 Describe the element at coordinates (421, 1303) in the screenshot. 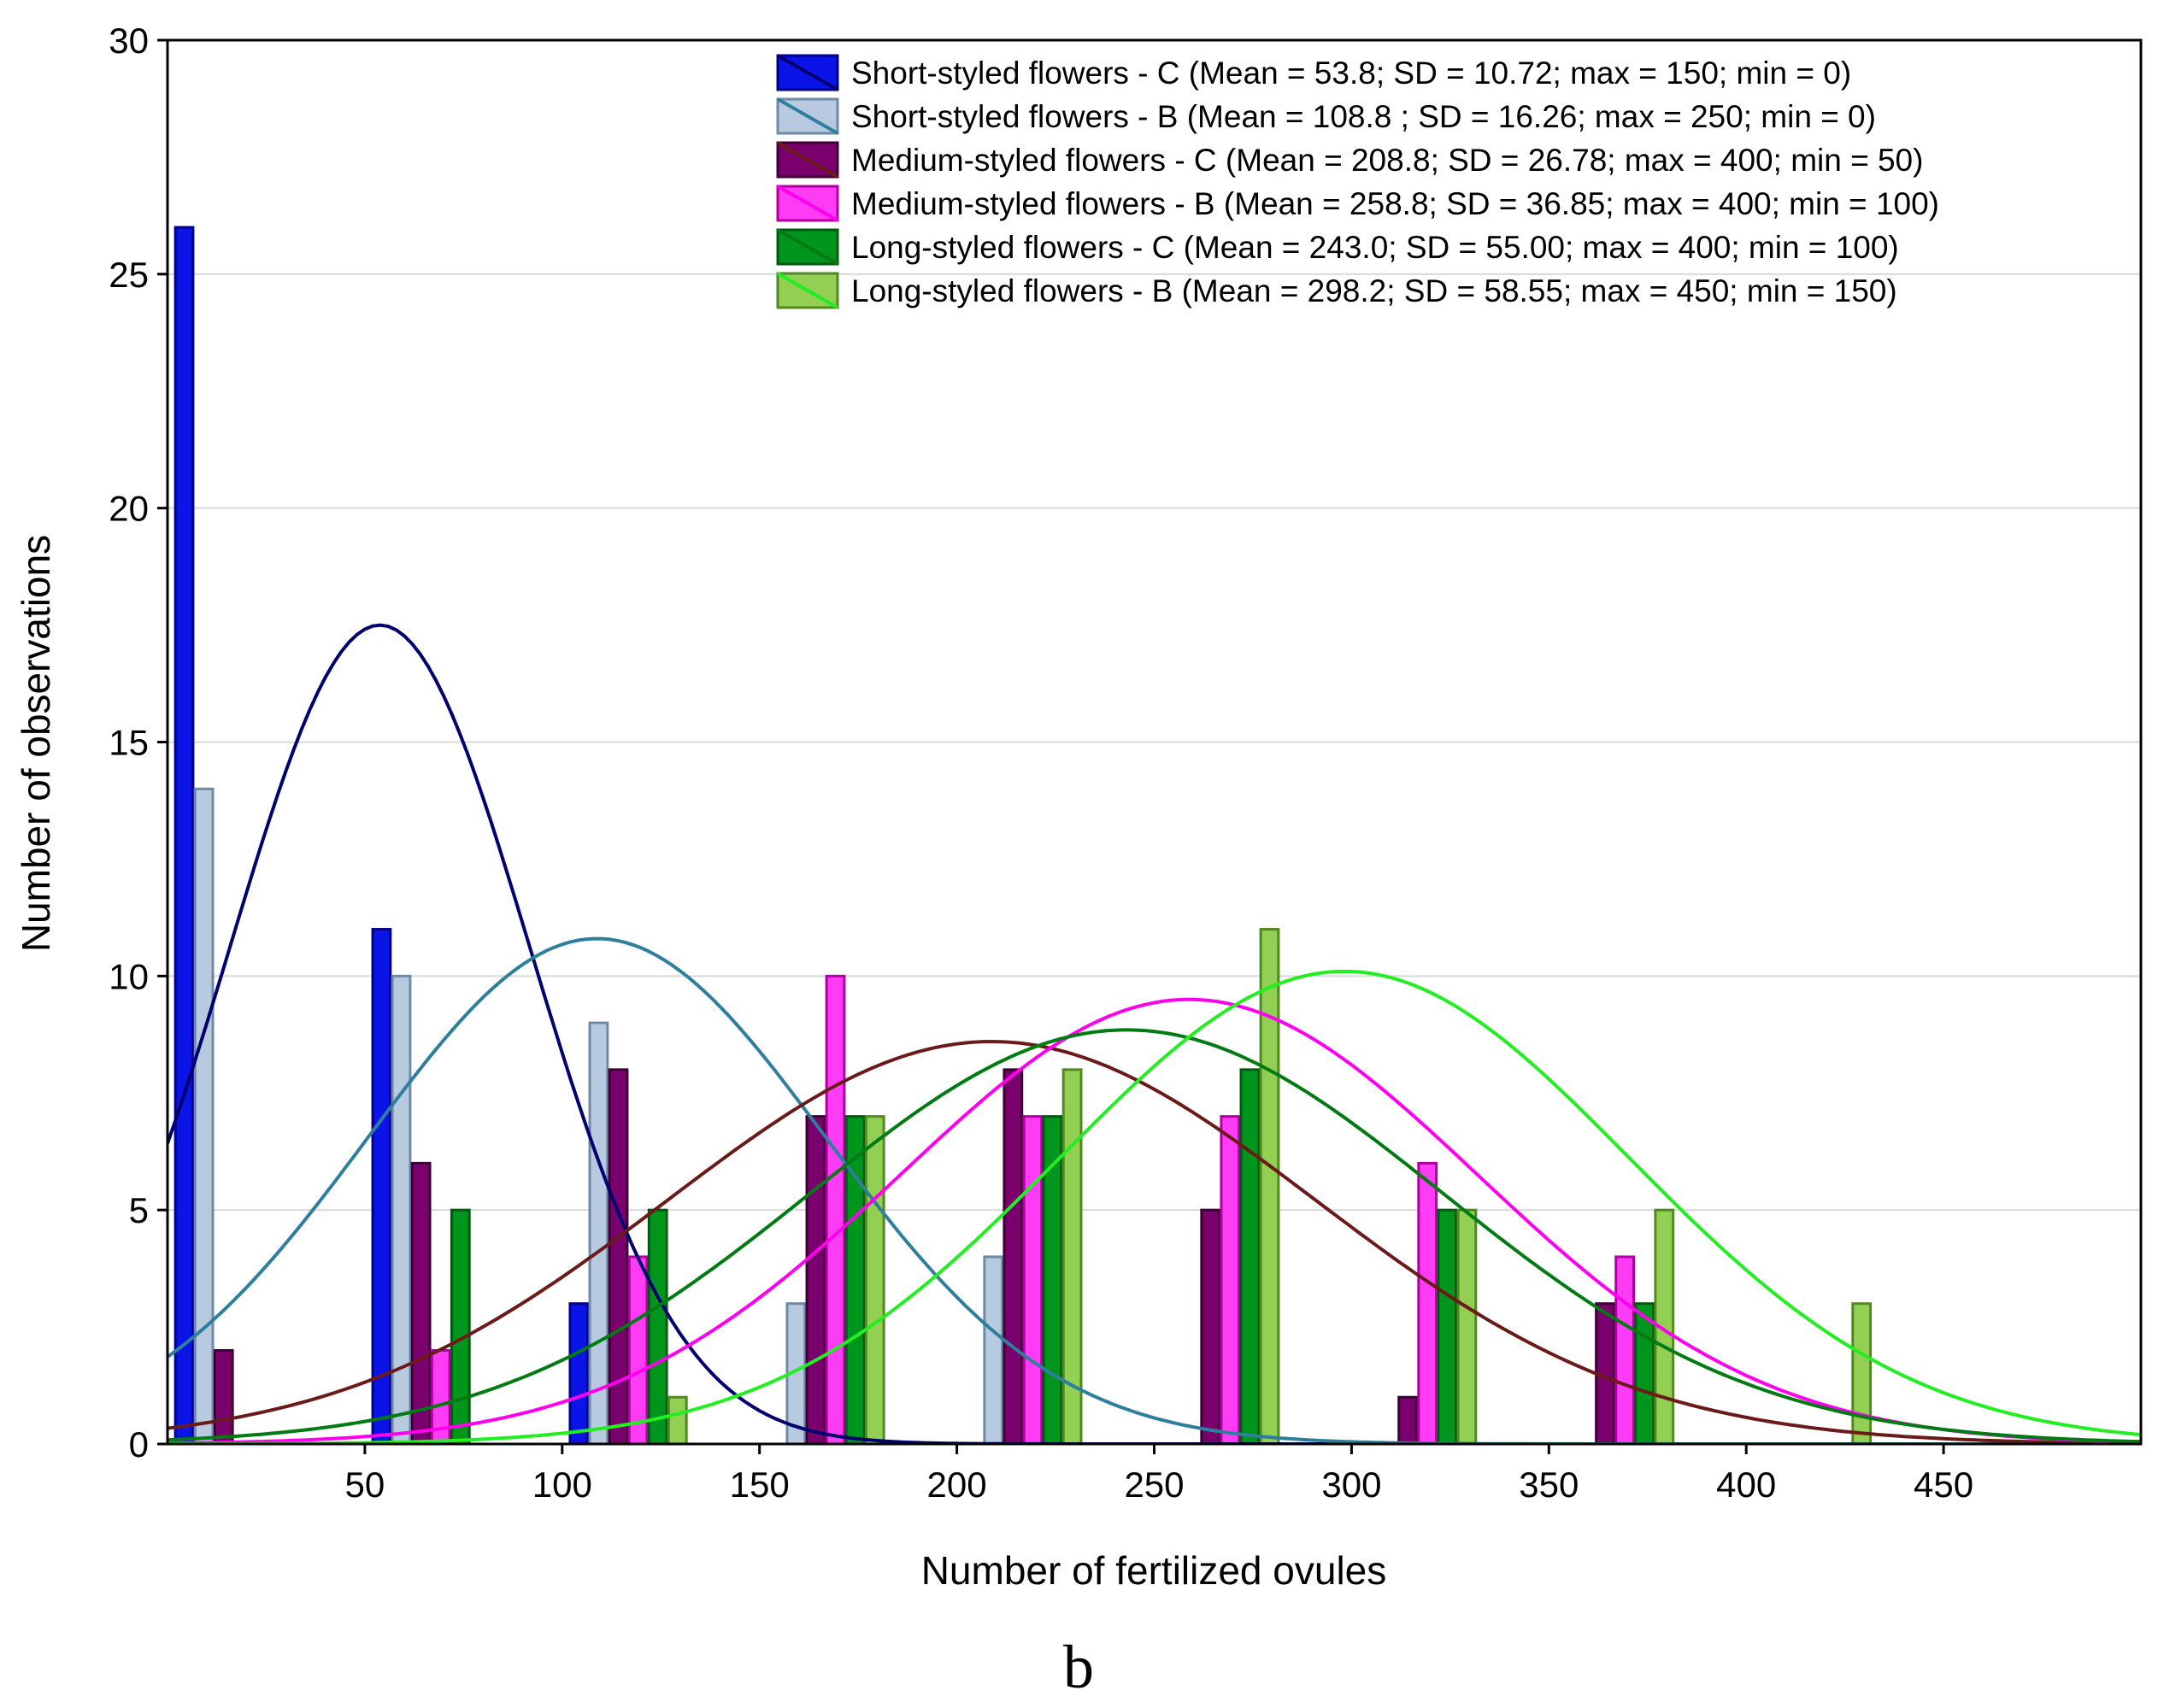

I see `bar-s3-bin2` at that location.